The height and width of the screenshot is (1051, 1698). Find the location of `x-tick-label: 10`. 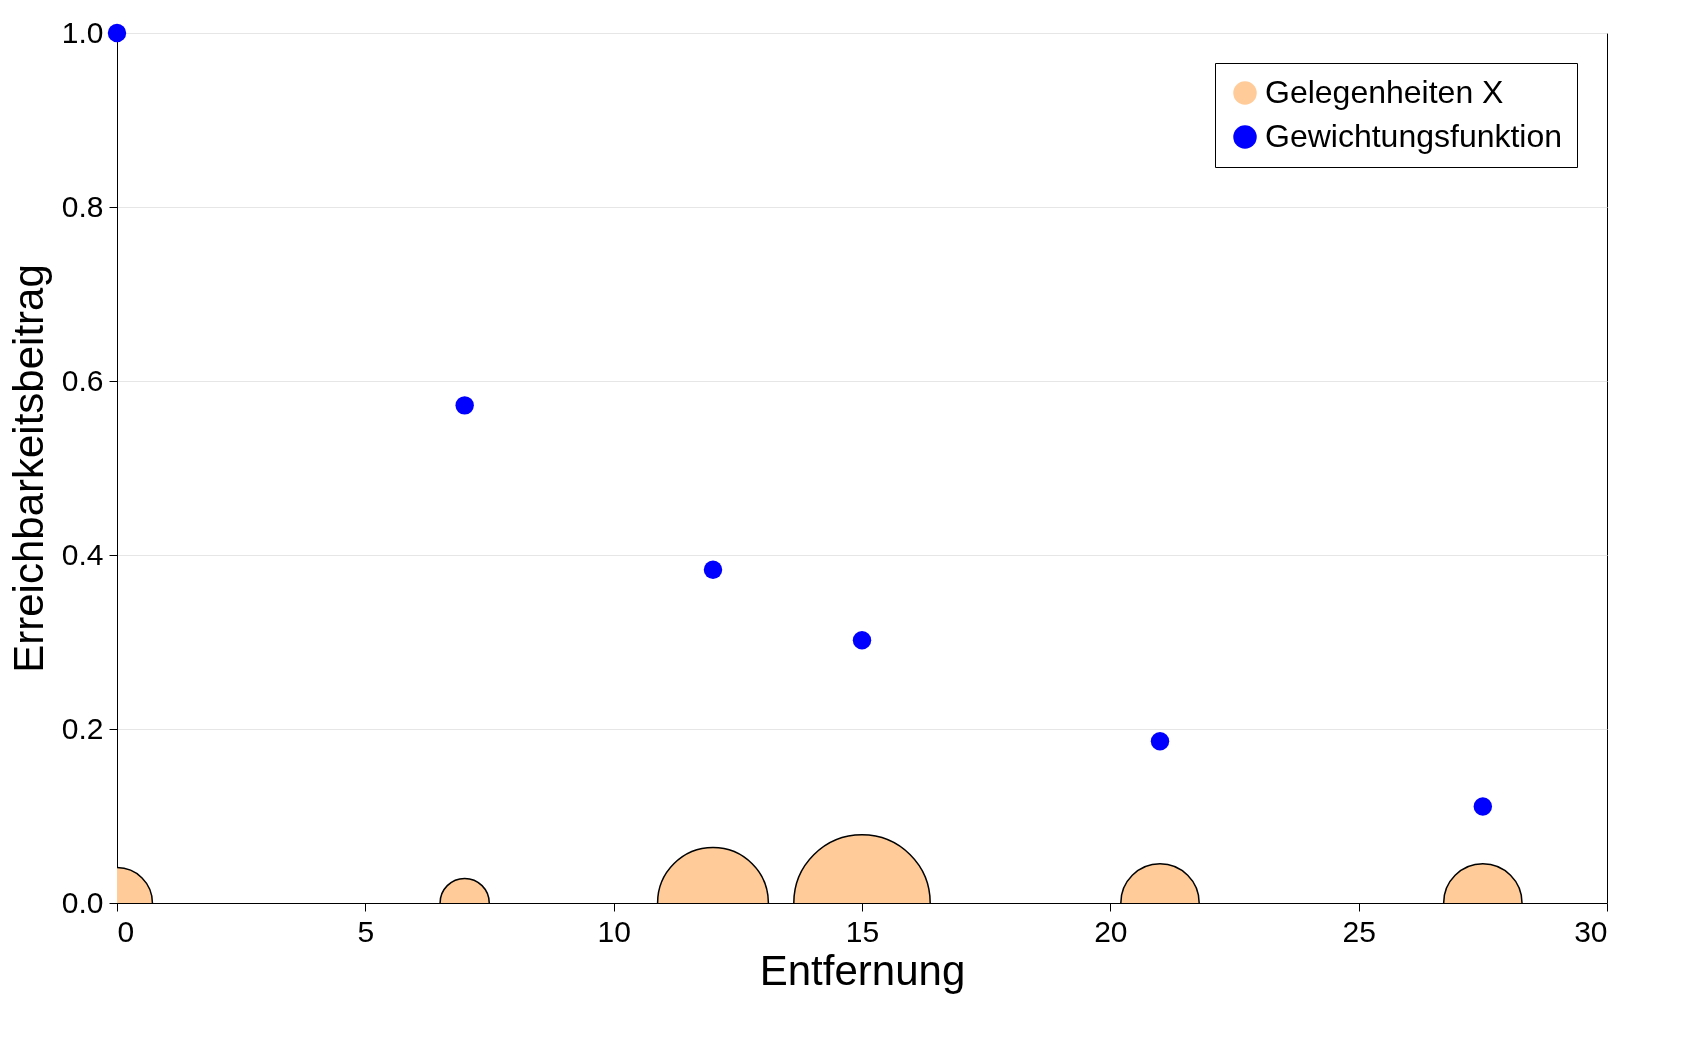

x-tick-label: 10 is located at coordinates (614, 931).